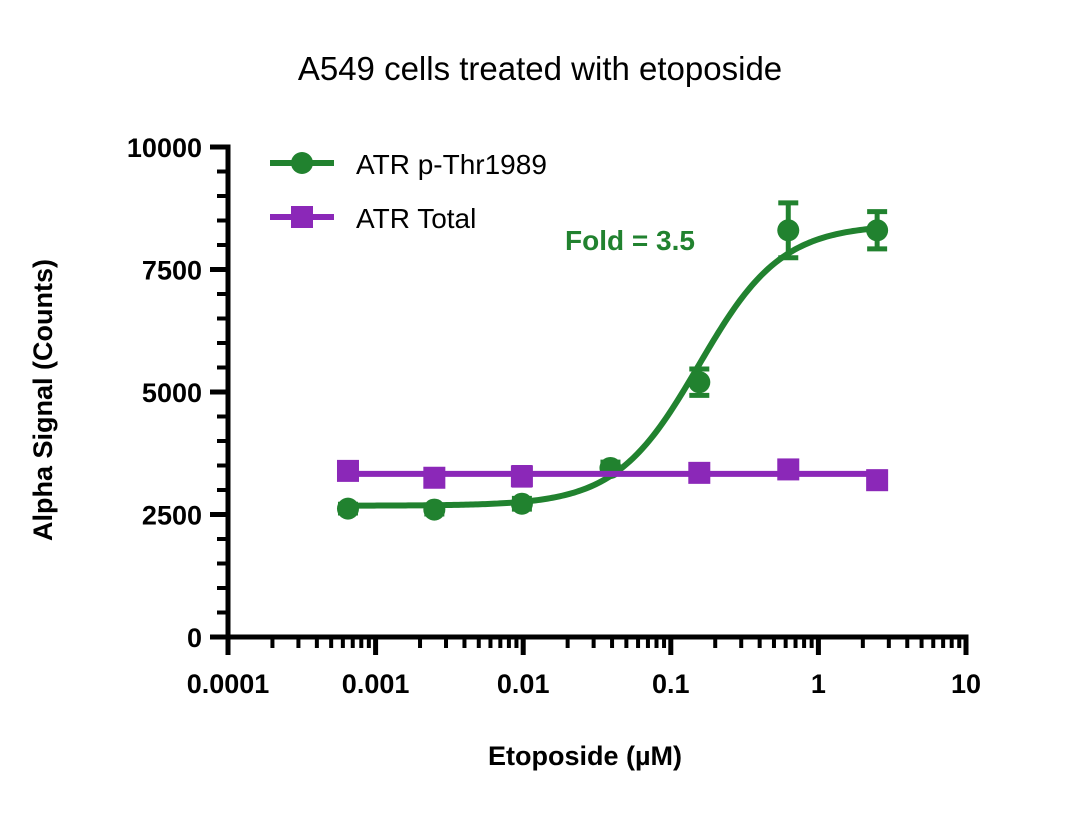 The height and width of the screenshot is (813, 1080). Describe the element at coordinates (597, 646) in the screenshot. I see `x-axis-ticks` at that location.